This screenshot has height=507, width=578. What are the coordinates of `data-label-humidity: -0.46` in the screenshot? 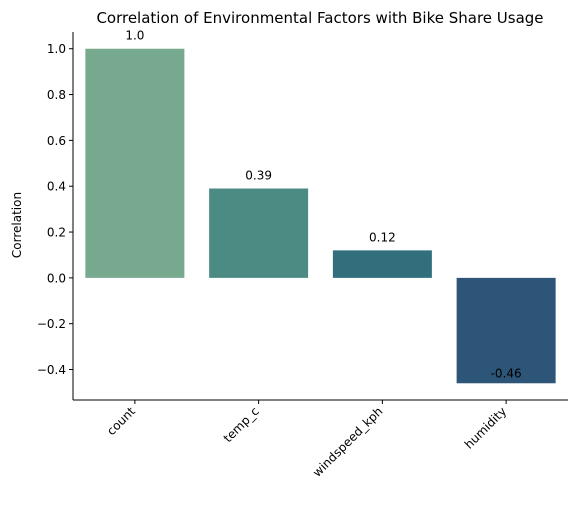 It's located at (506, 373).